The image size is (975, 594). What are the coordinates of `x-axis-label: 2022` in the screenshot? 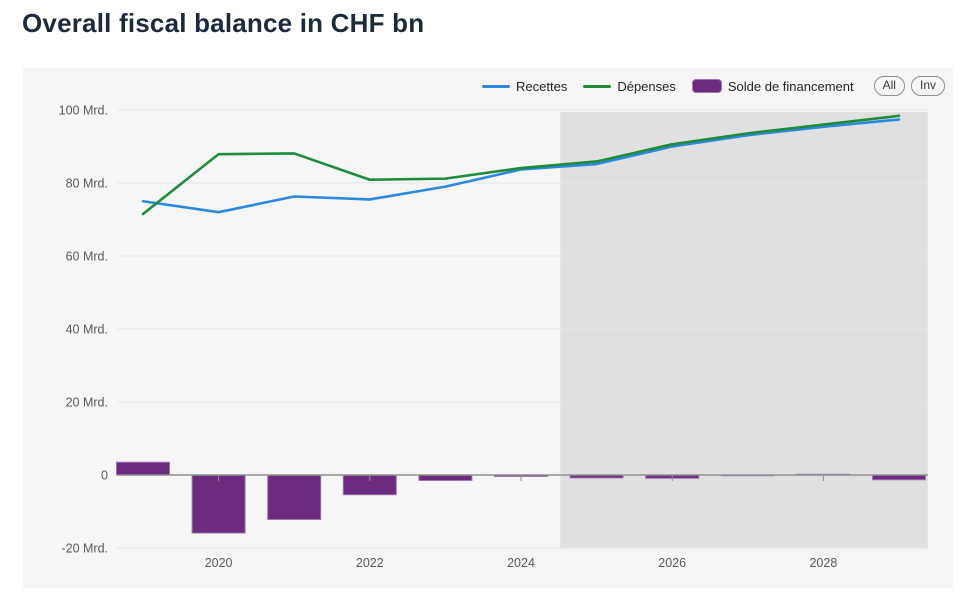 It's located at (370, 563).